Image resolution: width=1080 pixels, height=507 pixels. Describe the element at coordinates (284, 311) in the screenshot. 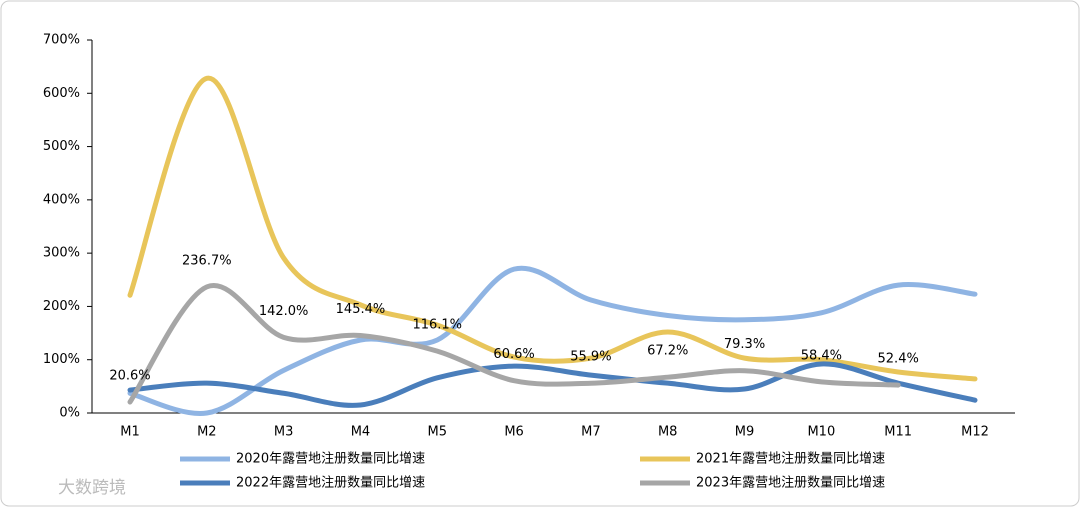

I see `data-label: 142.0%` at that location.